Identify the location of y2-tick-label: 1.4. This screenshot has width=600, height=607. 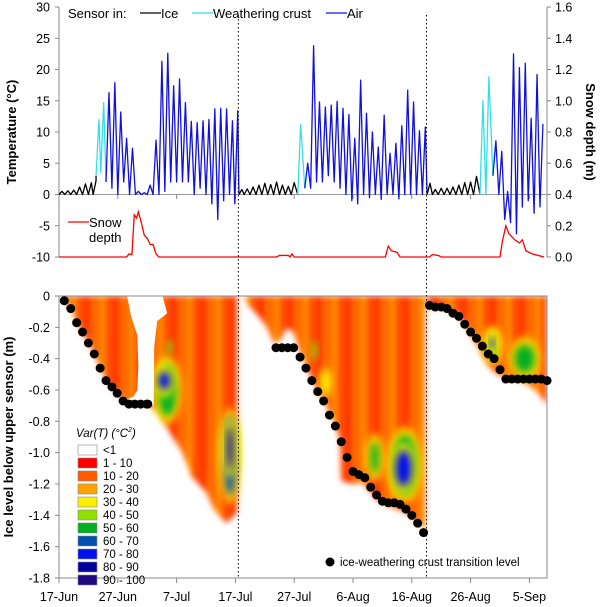
(563, 39).